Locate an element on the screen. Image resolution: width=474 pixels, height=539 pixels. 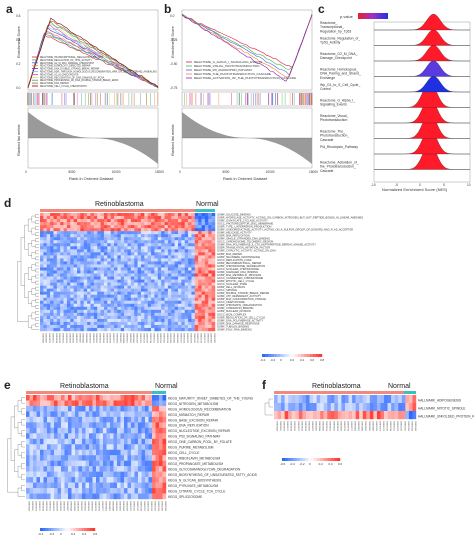
heatmap-col-label: GSM561406 is located at coordinates (161, 506).